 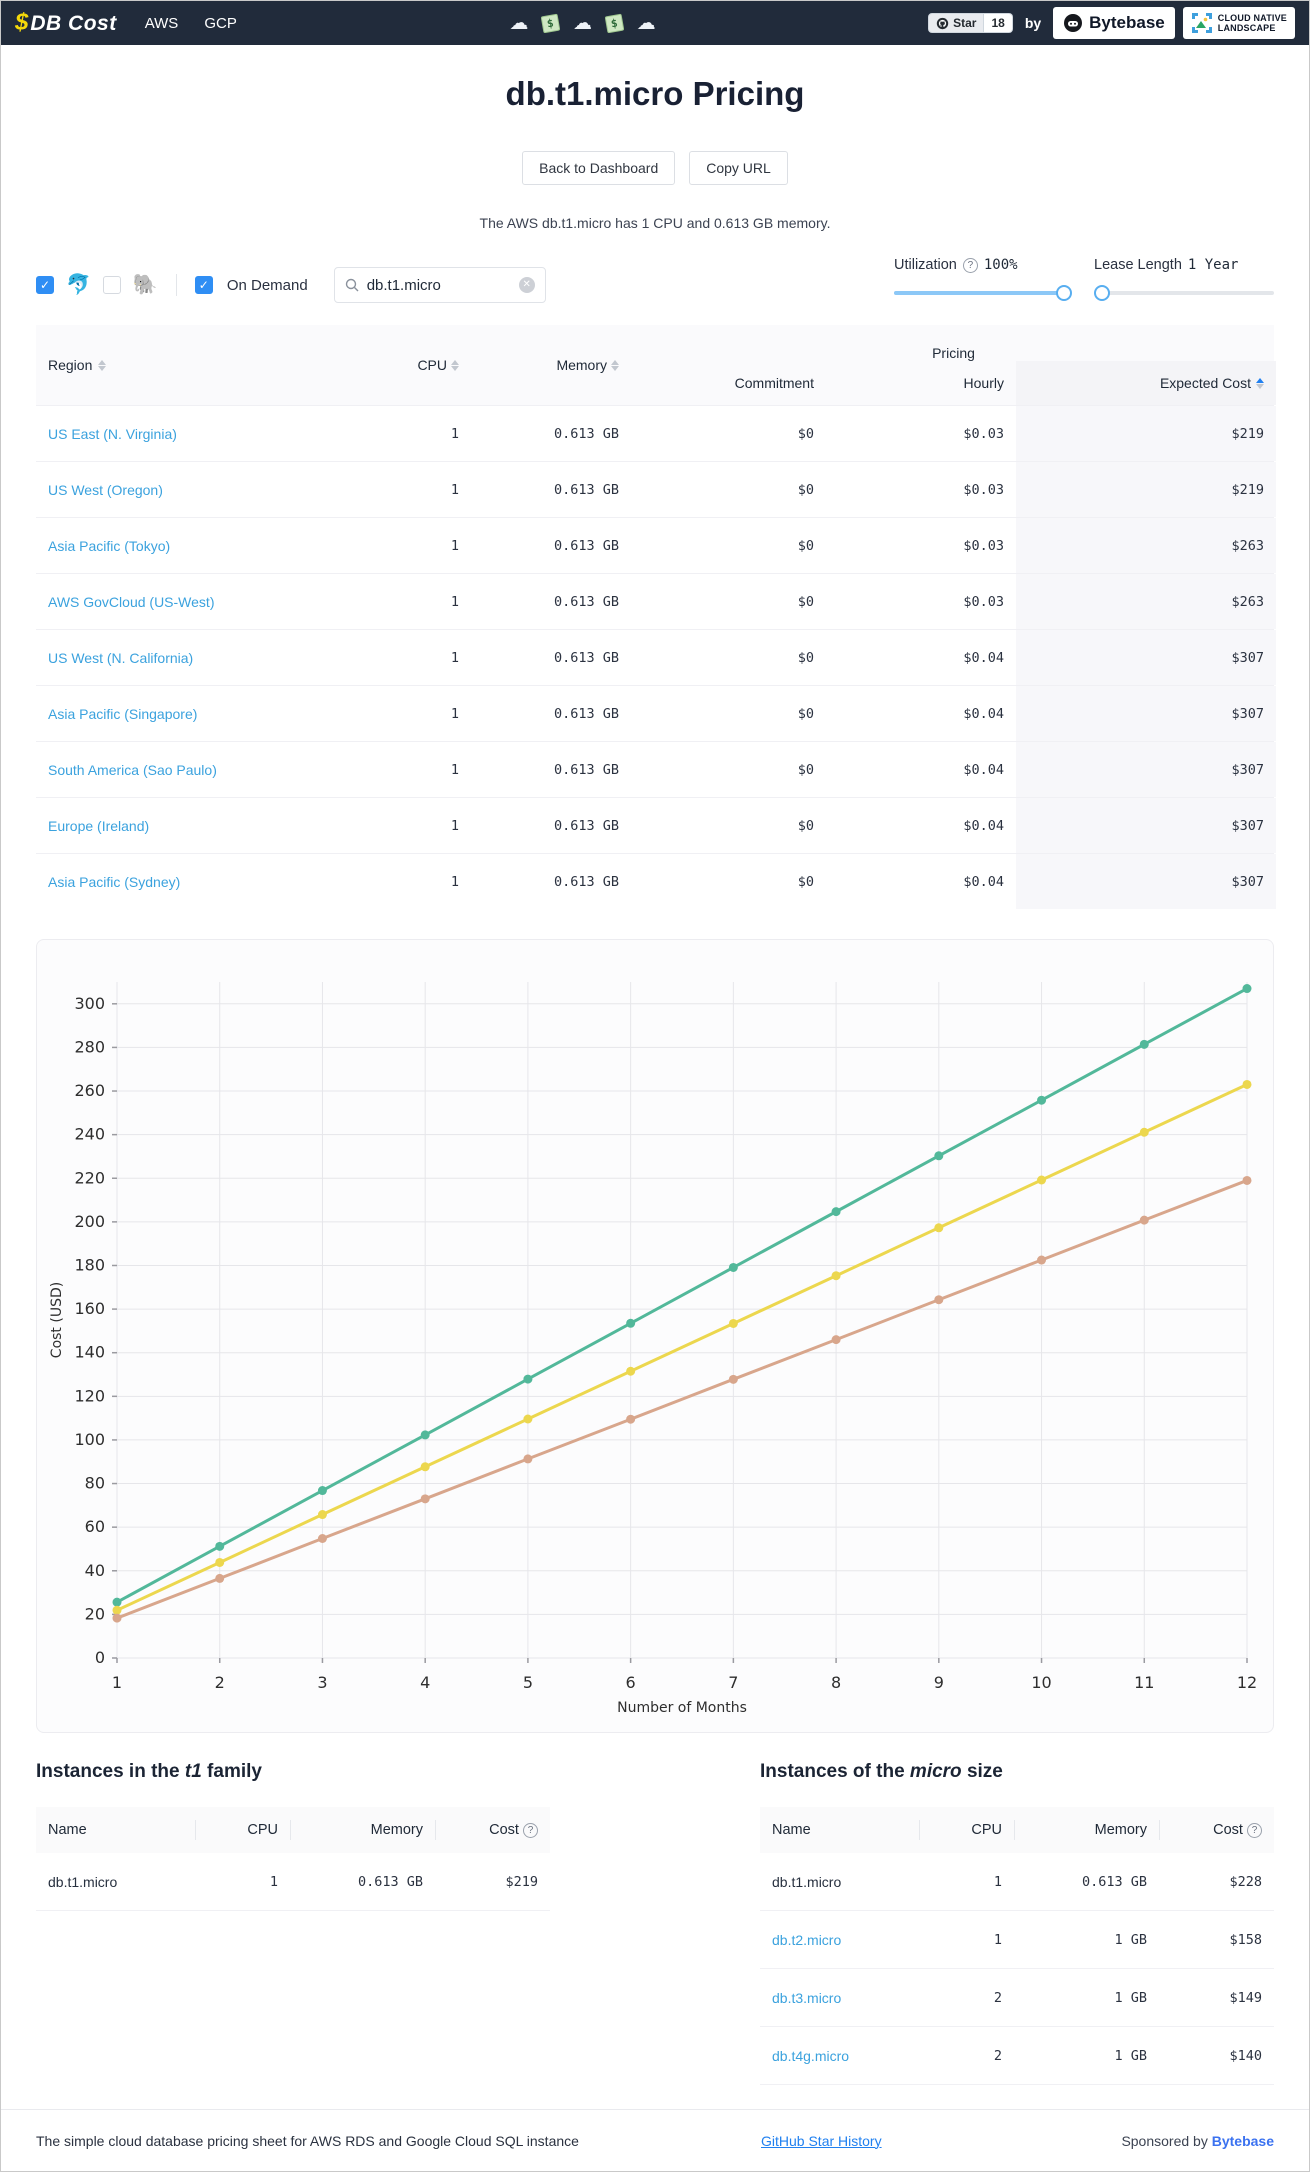 I want to click on list-item: db.t1.micro 1 0.613 GB $219, so click(x=293, y=1882).